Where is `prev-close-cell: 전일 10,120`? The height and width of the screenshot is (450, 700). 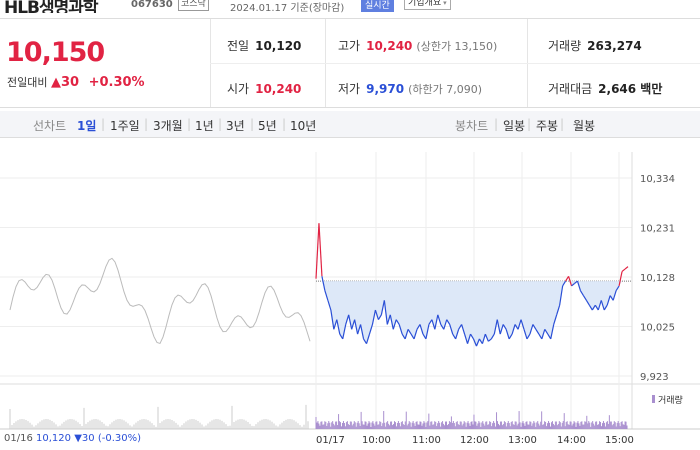 prev-close-cell: 전일 10,120 is located at coordinates (264, 46).